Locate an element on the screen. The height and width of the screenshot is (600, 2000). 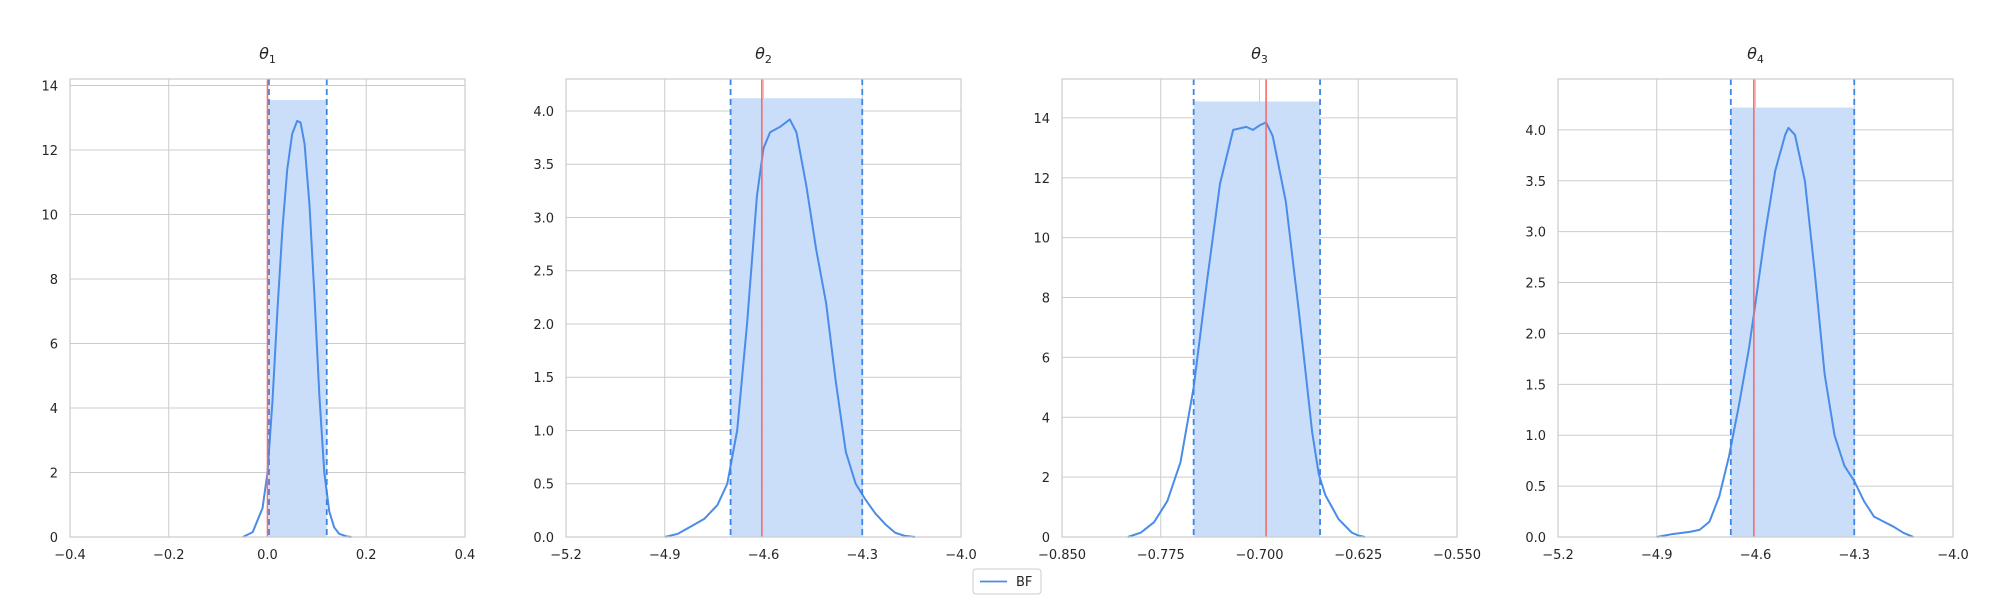
x-tick-label: −0.550 is located at coordinates (1457, 555).